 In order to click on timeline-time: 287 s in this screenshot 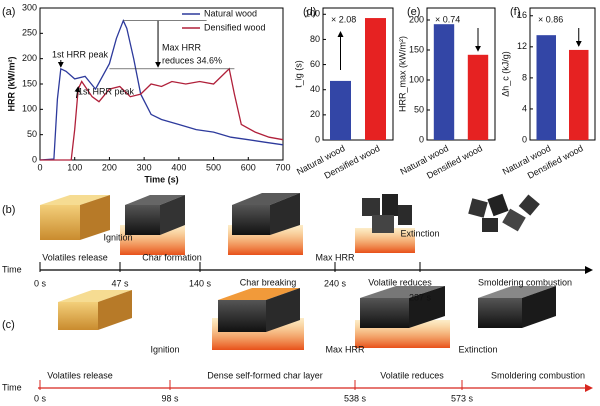, I will do `click(420, 297)`.